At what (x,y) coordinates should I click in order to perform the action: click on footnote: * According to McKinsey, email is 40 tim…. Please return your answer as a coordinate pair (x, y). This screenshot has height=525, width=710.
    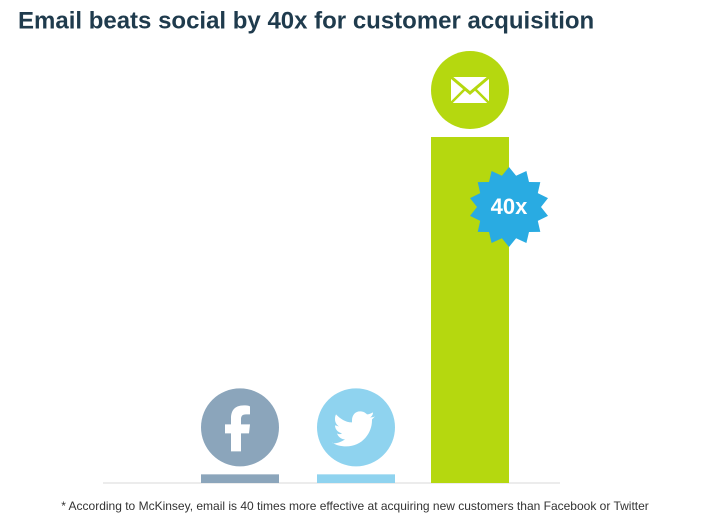
    Looking at the image, I should click on (355, 506).